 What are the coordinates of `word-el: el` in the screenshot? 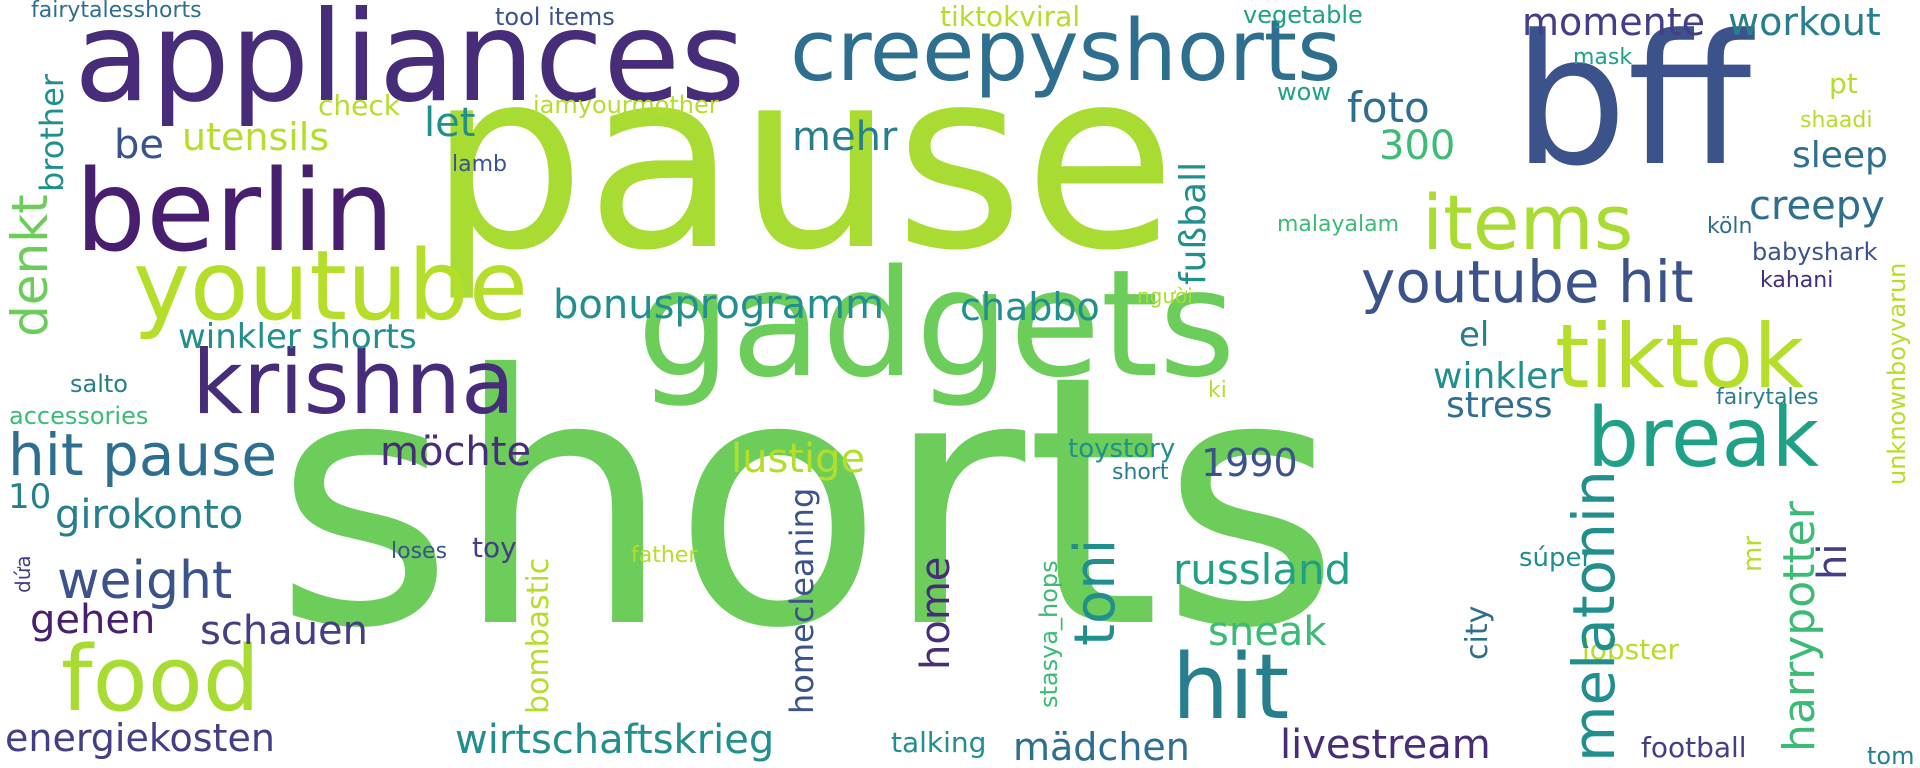 It's located at (1474, 335).